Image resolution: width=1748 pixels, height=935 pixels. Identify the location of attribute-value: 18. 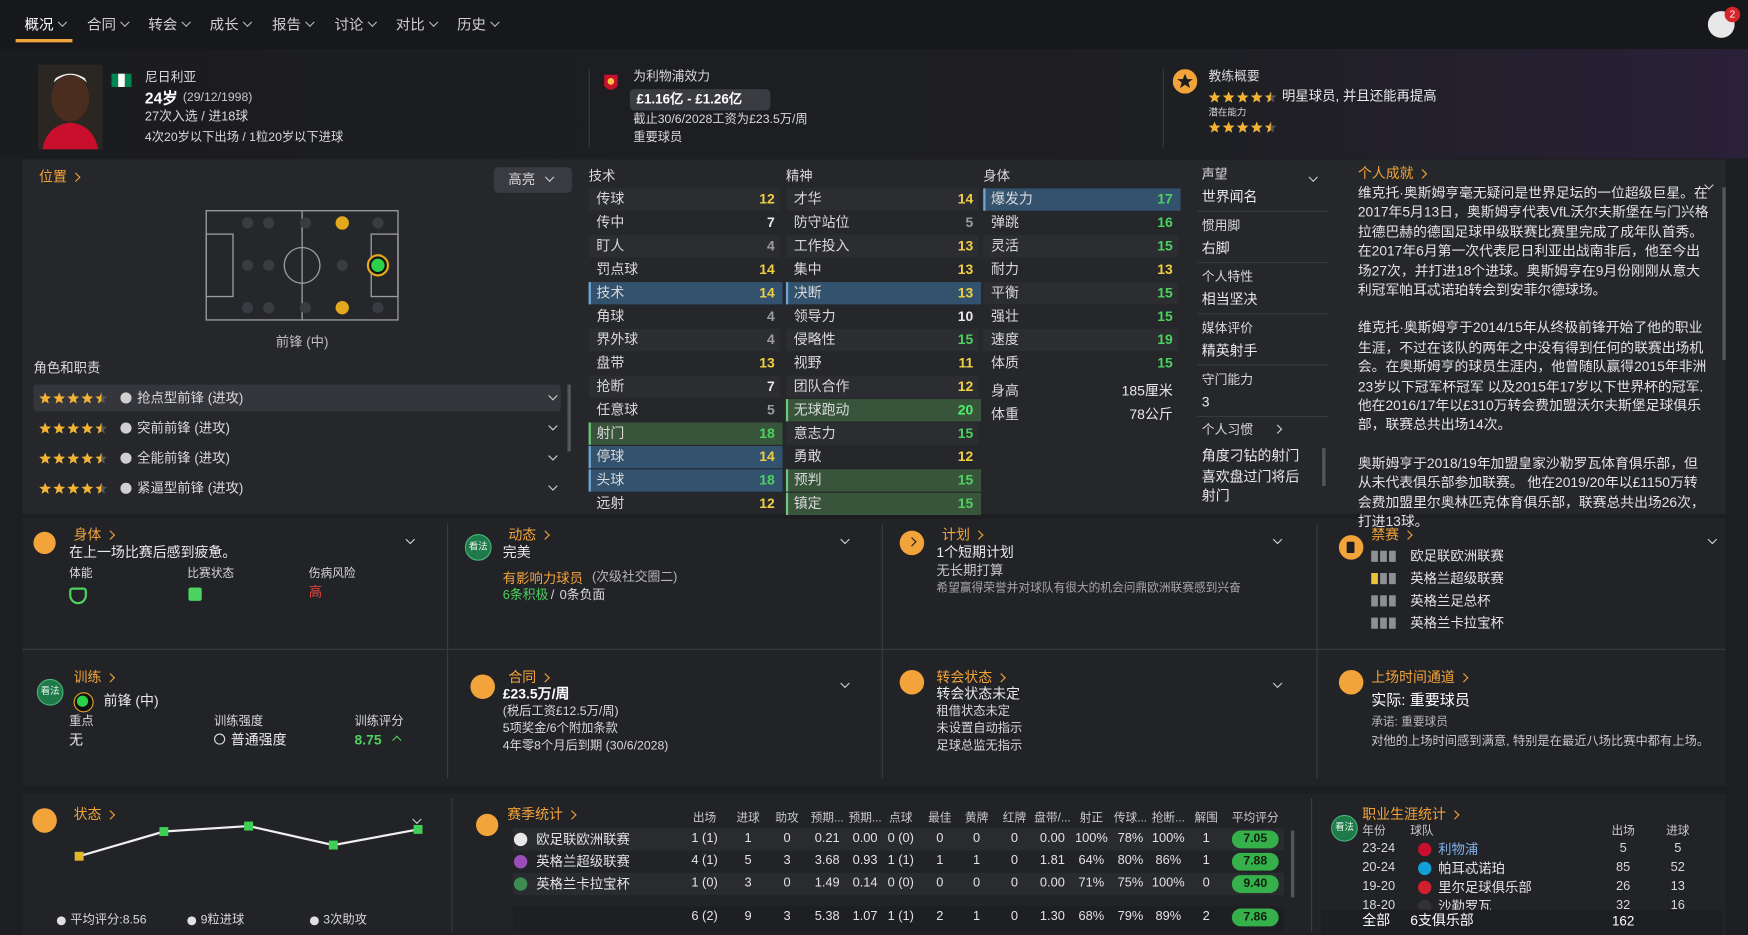
(767, 480).